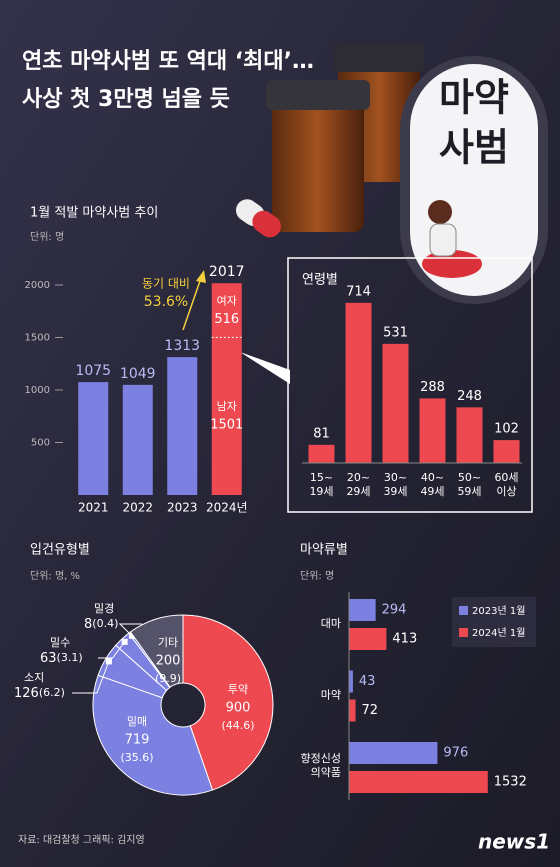 The width and height of the screenshot is (560, 867). I want to click on text-line: 30~, so click(395, 477).